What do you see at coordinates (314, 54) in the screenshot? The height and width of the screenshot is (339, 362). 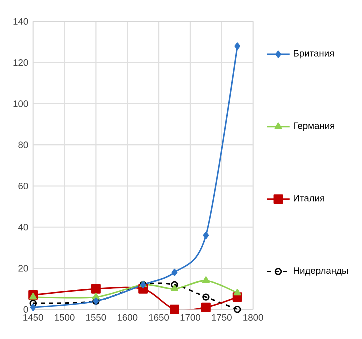 I see `legend-label: Британия` at bounding box center [314, 54].